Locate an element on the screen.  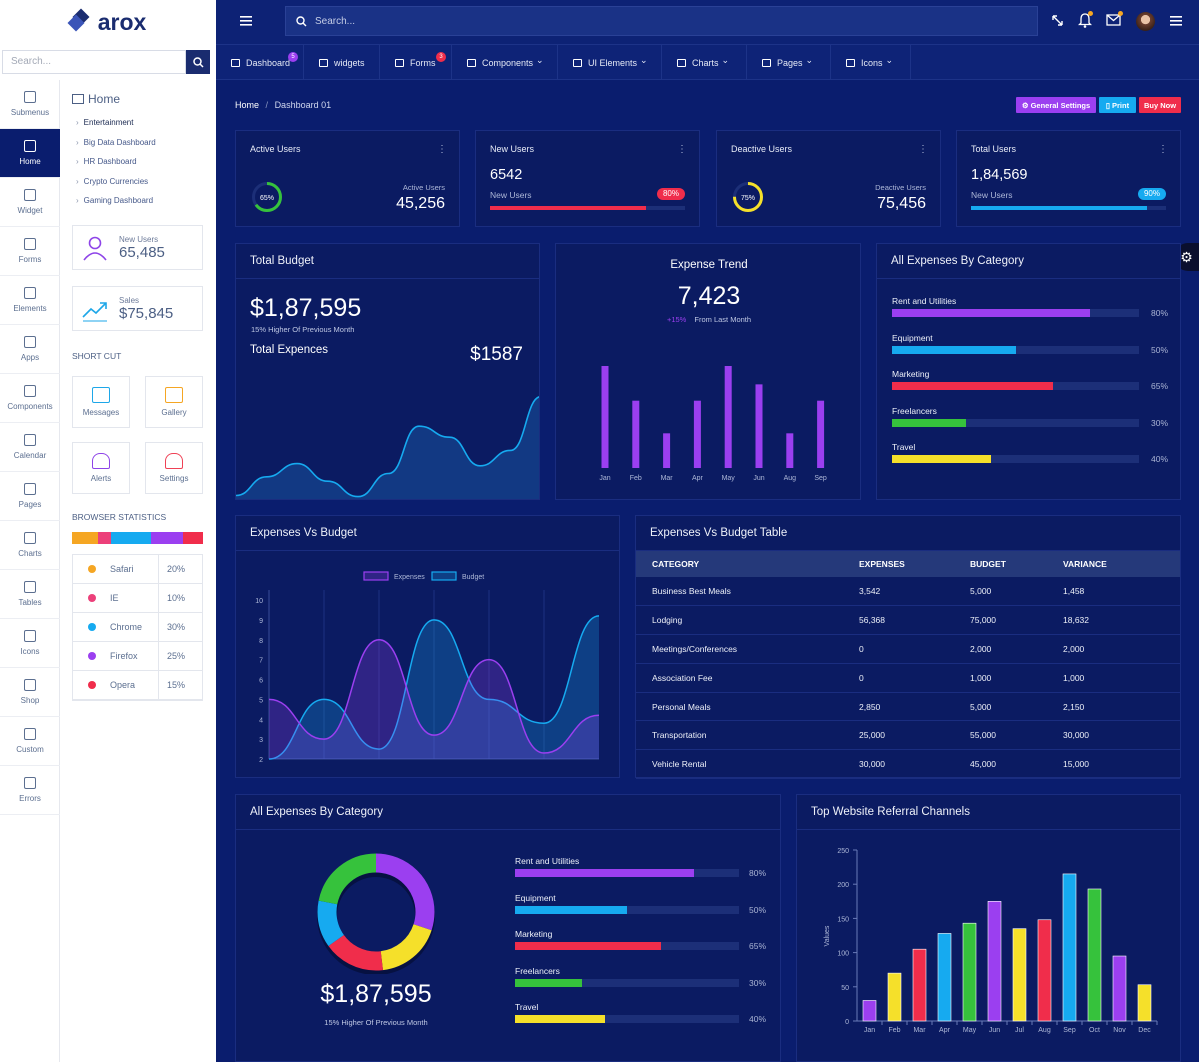
trend-since: From Last Month is located at coordinates (723, 319).